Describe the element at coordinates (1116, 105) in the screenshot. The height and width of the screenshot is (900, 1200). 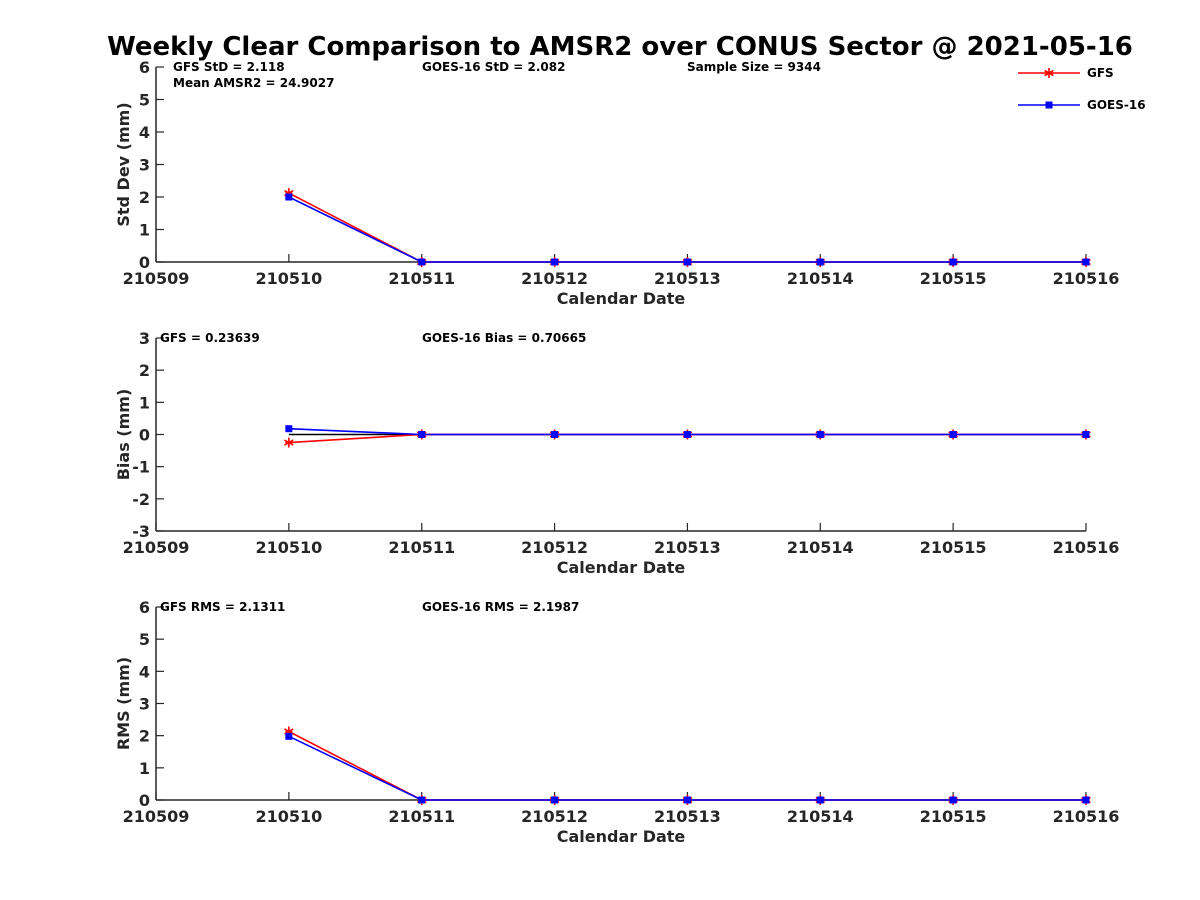
I see `legend-label: GOES-16` at that location.